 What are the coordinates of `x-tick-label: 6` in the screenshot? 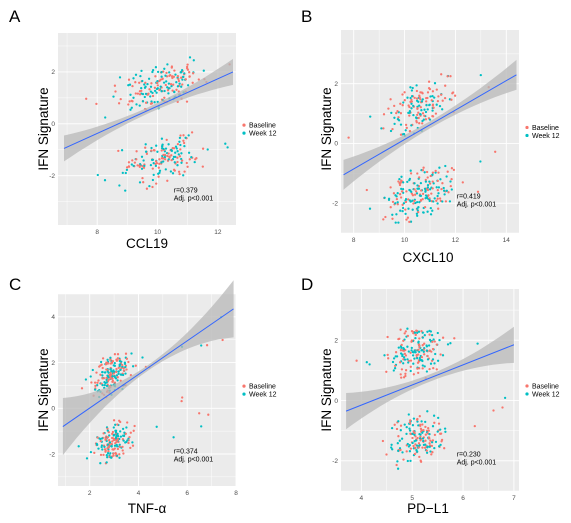 It's located at (187, 493).